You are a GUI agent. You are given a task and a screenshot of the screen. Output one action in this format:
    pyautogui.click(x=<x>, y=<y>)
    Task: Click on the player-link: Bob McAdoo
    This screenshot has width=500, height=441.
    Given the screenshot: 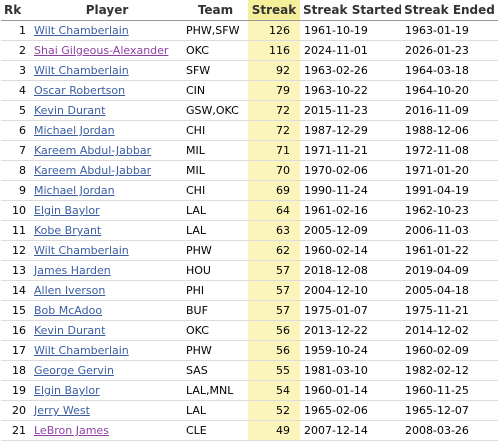 What is the action you would take?
    pyautogui.click(x=68, y=310)
    